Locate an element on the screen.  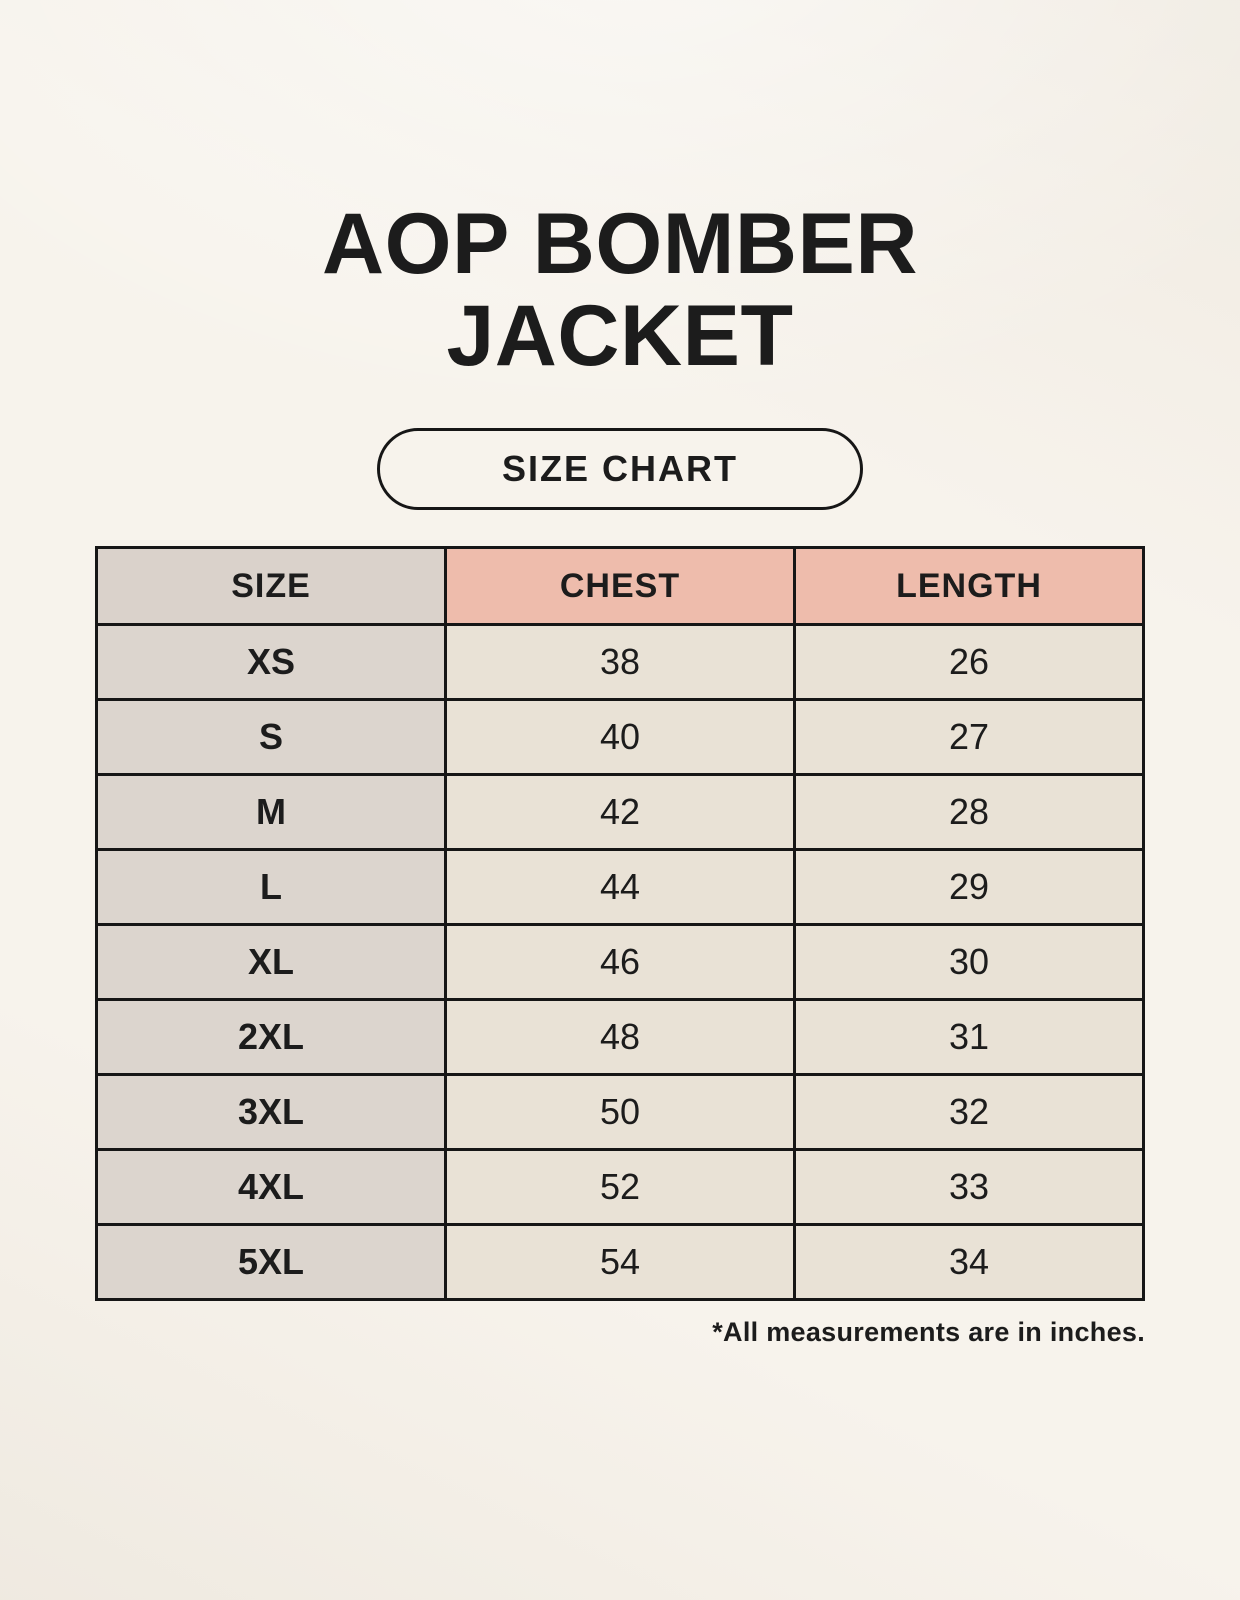
table-row: 2XL 48 31 is located at coordinates (620, 1037).